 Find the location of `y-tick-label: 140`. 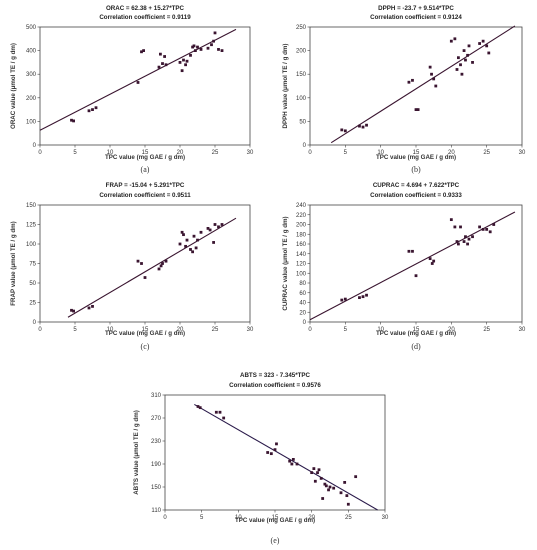

y-tick-label: 140 is located at coordinates (301, 255).